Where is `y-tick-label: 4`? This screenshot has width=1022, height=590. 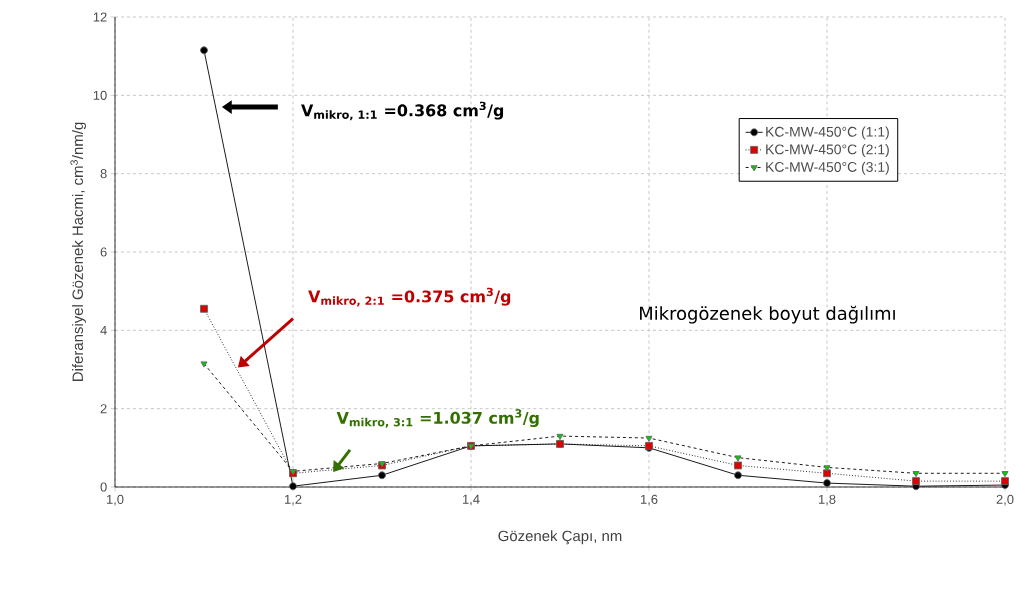 y-tick-label: 4 is located at coordinates (103, 330).